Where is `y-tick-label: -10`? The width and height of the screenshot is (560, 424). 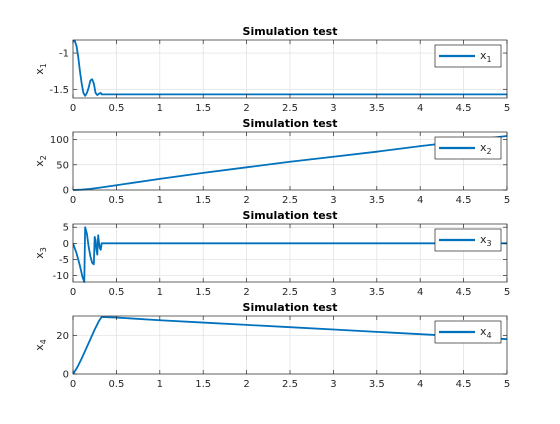
y-tick-label: -10 is located at coordinates (61, 276).